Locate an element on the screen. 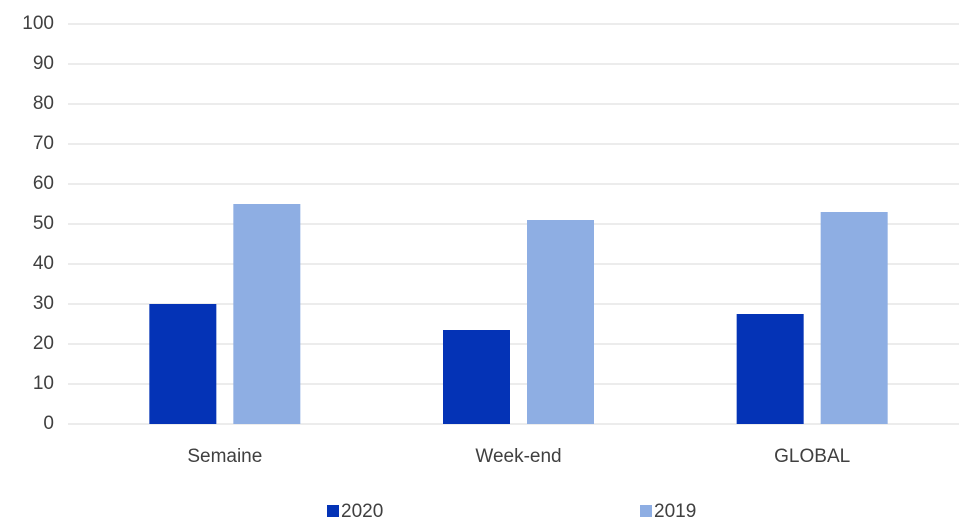 The width and height of the screenshot is (959, 520). y-tick-label: 70 is located at coordinates (43, 143).